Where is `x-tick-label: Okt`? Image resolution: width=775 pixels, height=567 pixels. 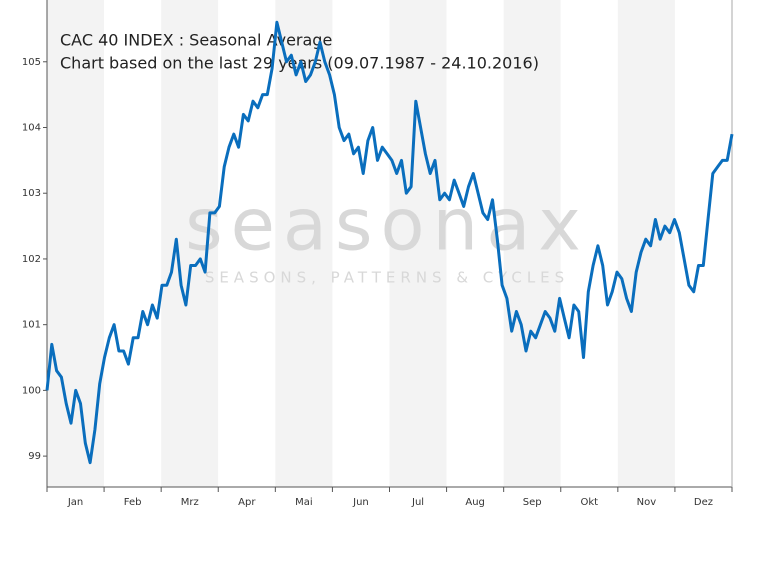
x-tick-label: Okt is located at coordinates (589, 502).